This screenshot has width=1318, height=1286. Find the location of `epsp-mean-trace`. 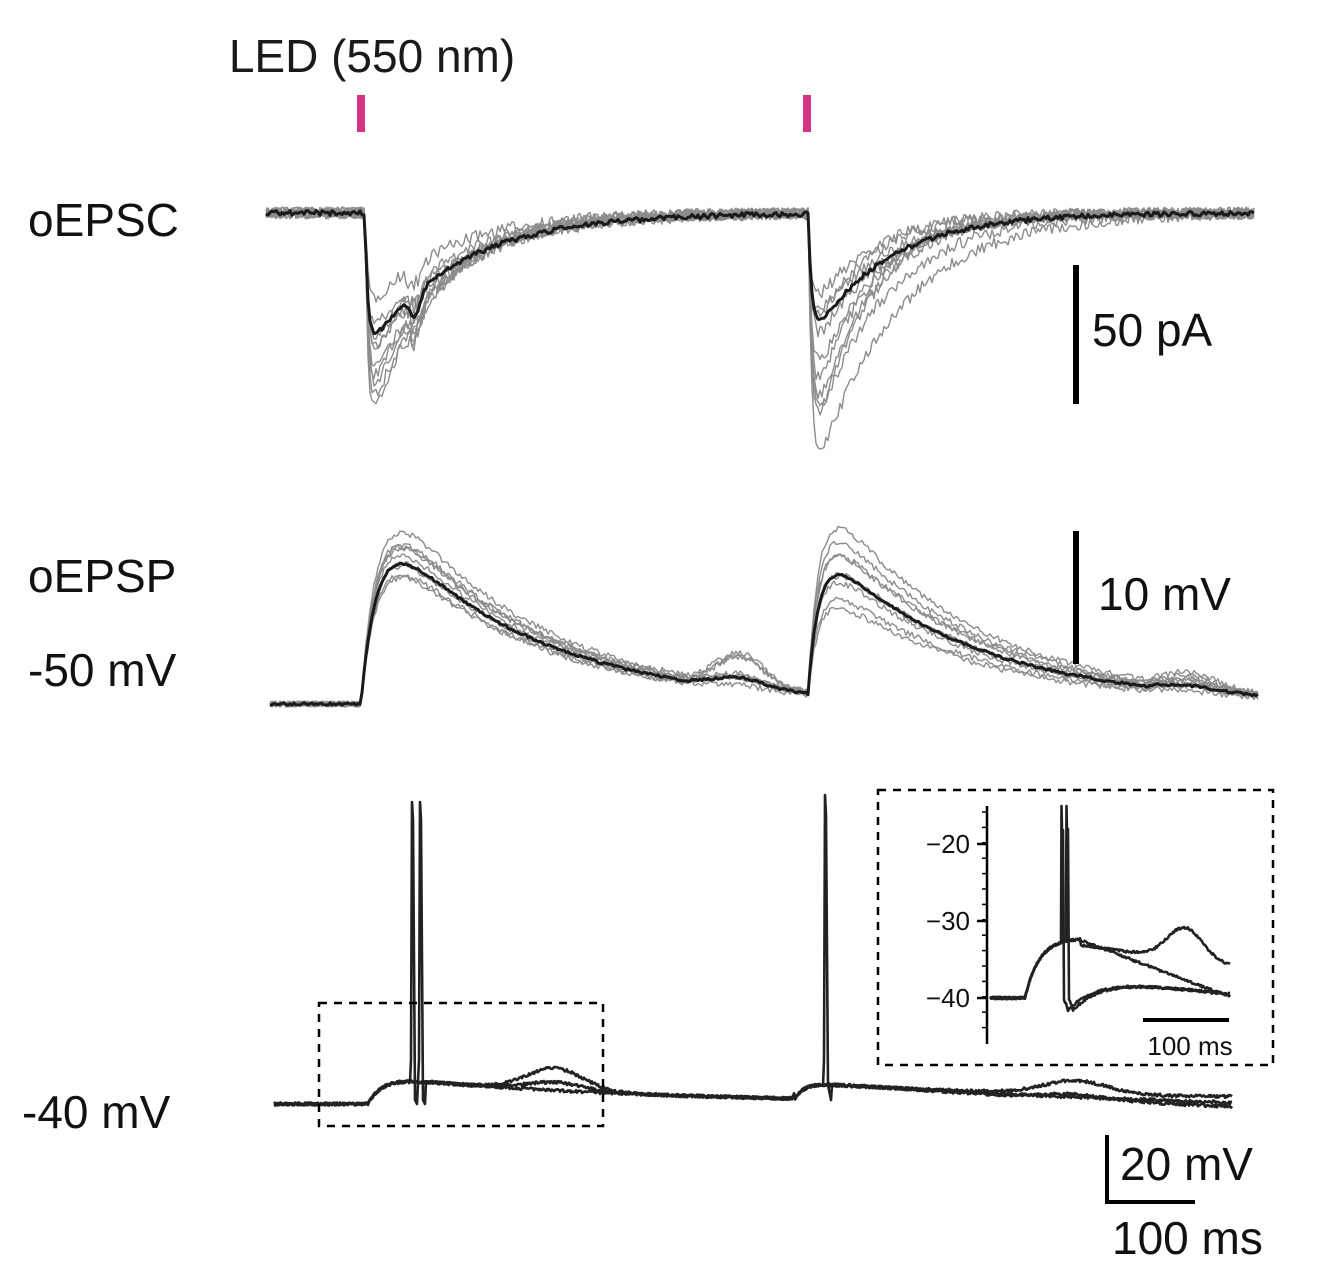

epsp-mean-trace is located at coordinates (764, 634).